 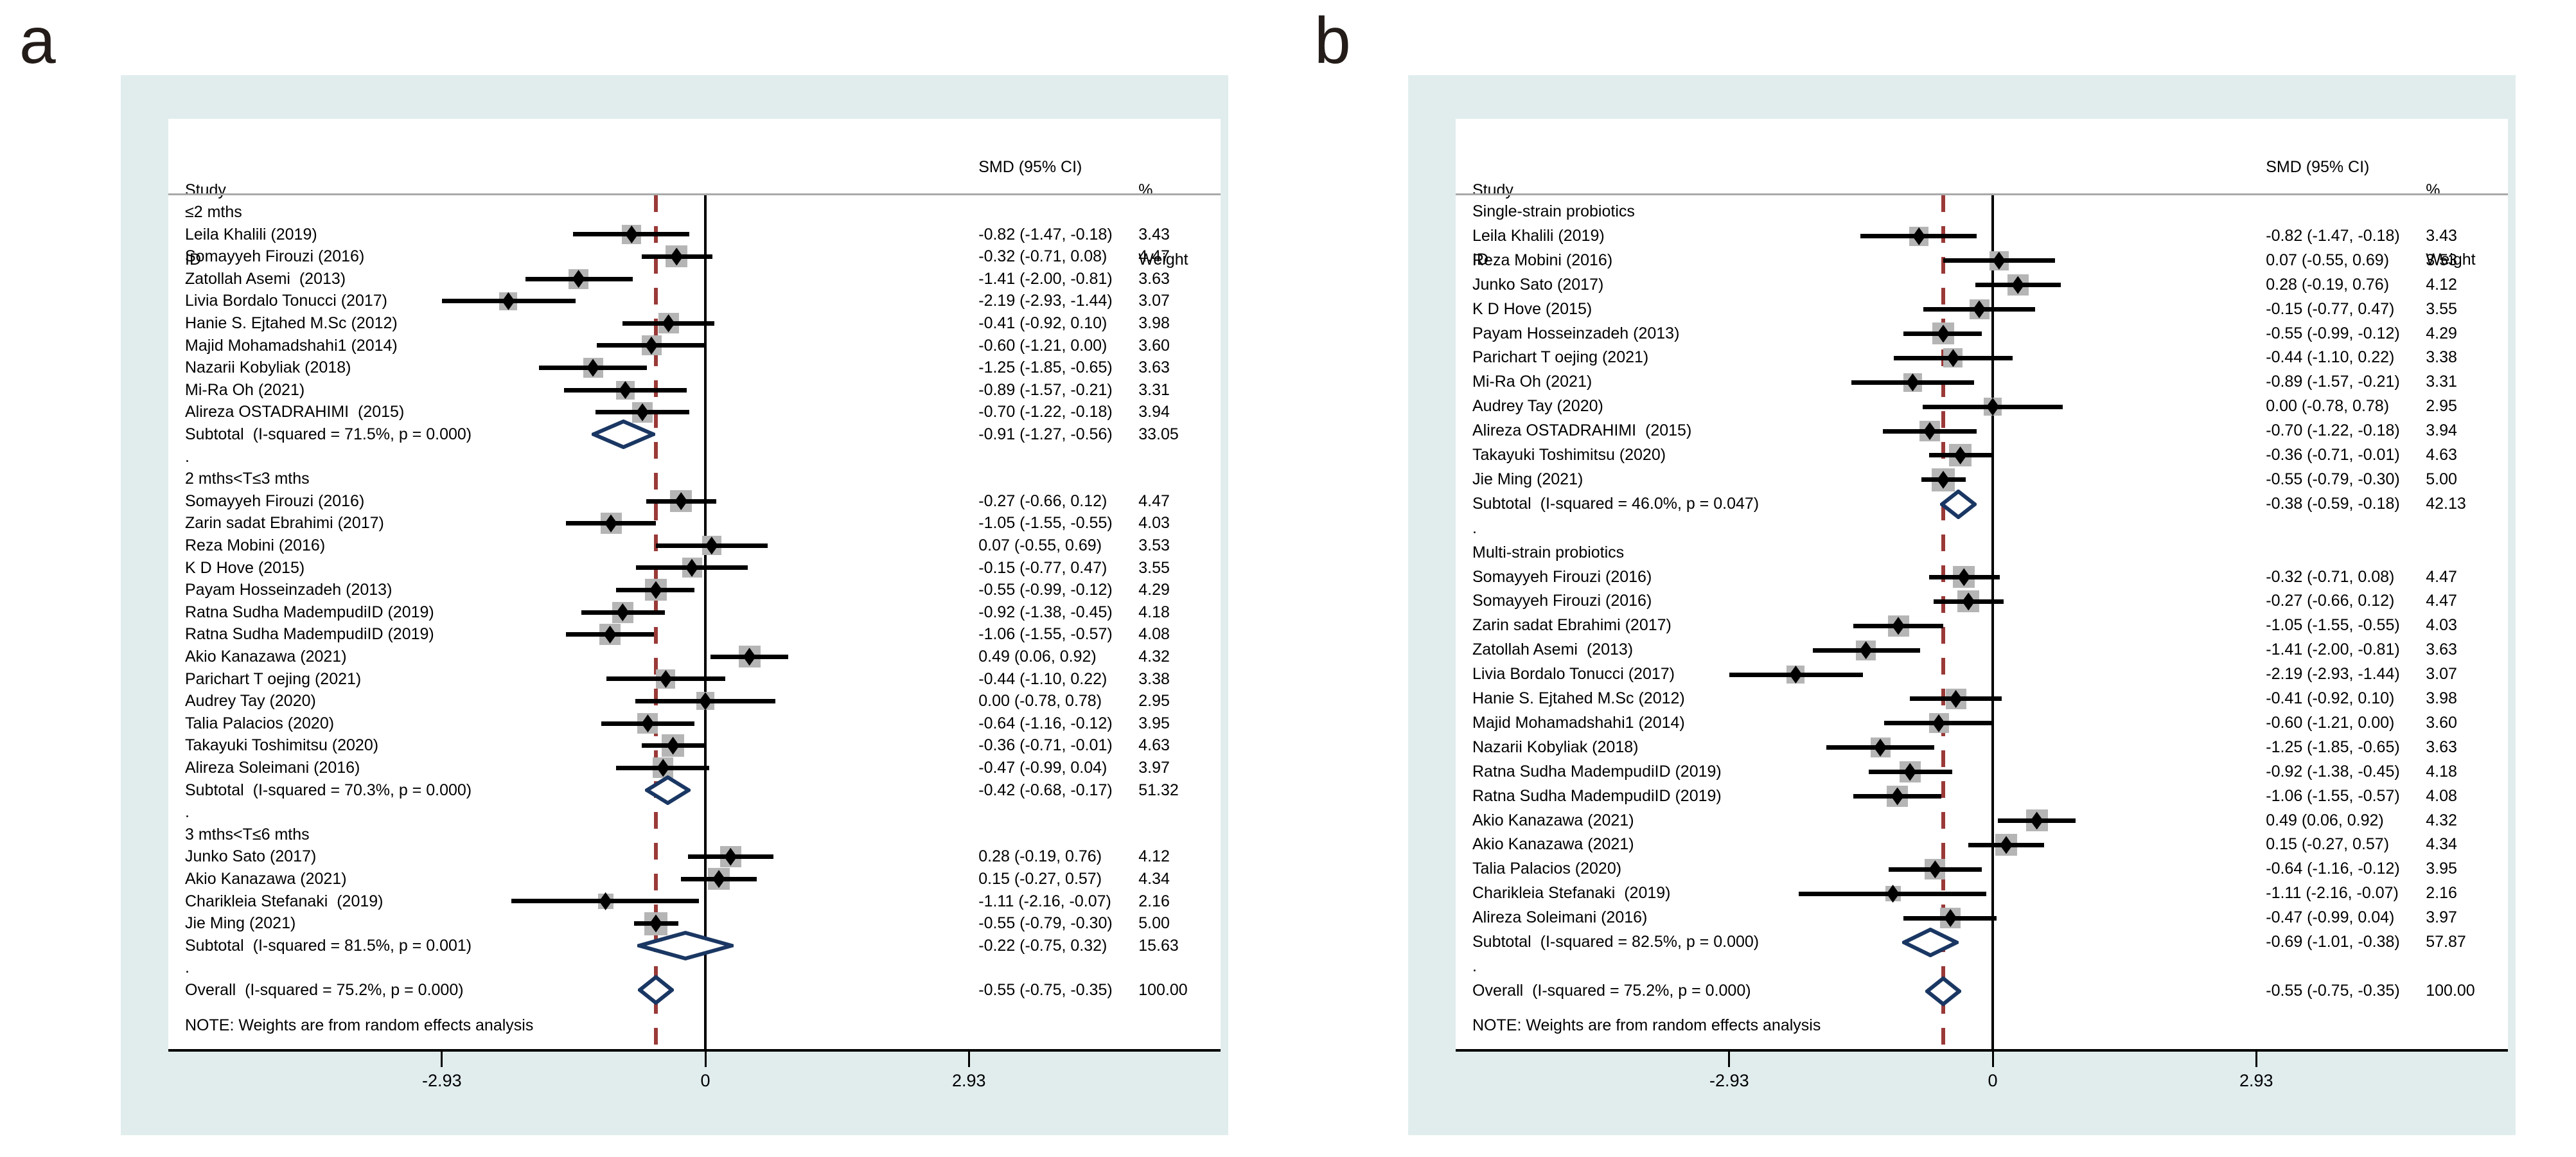 What do you see at coordinates (1154, 523) in the screenshot?
I see `weight-value: 4.03` at bounding box center [1154, 523].